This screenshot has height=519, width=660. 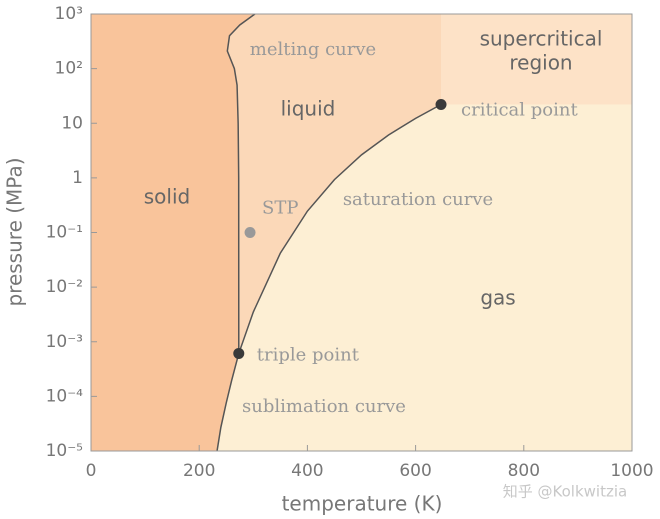 I want to click on supercritical-region, so click(x=536, y=59).